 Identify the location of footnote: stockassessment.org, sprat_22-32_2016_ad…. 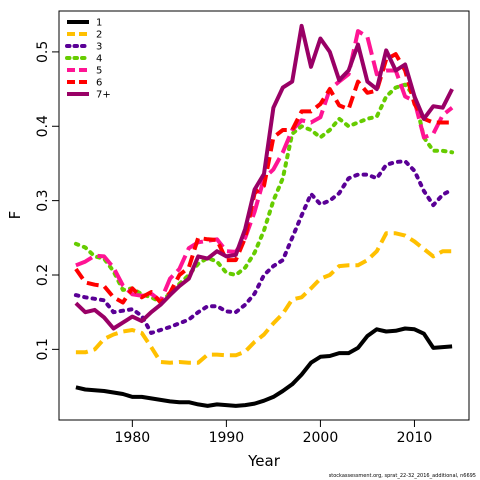
(402, 476).